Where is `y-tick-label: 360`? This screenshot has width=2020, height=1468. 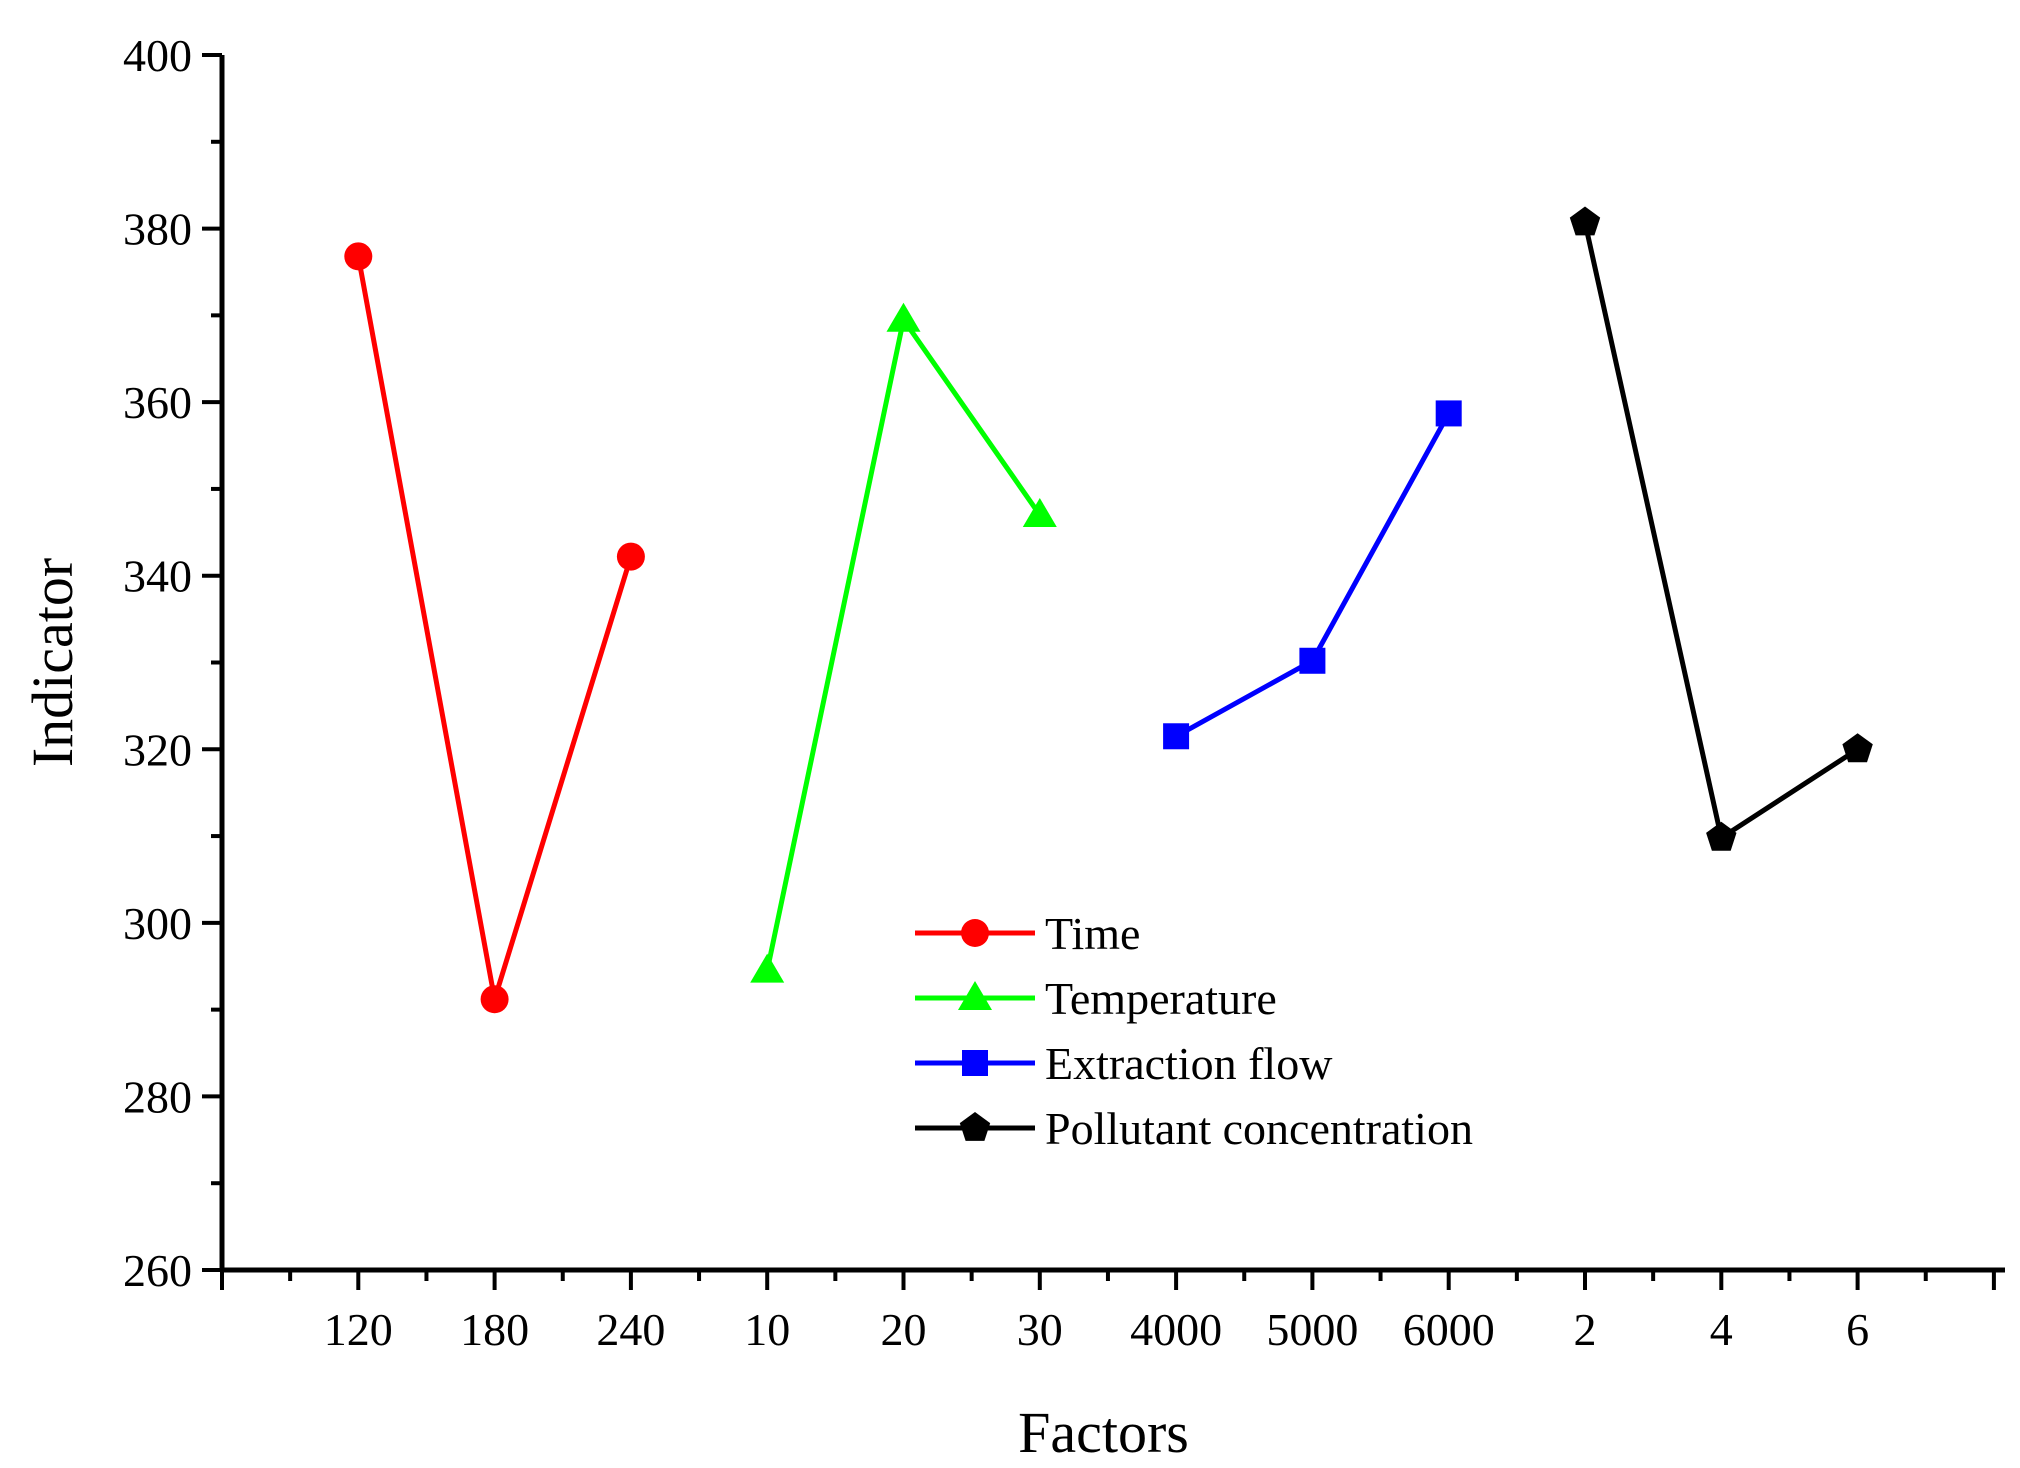
y-tick-label: 360 is located at coordinates (157, 402).